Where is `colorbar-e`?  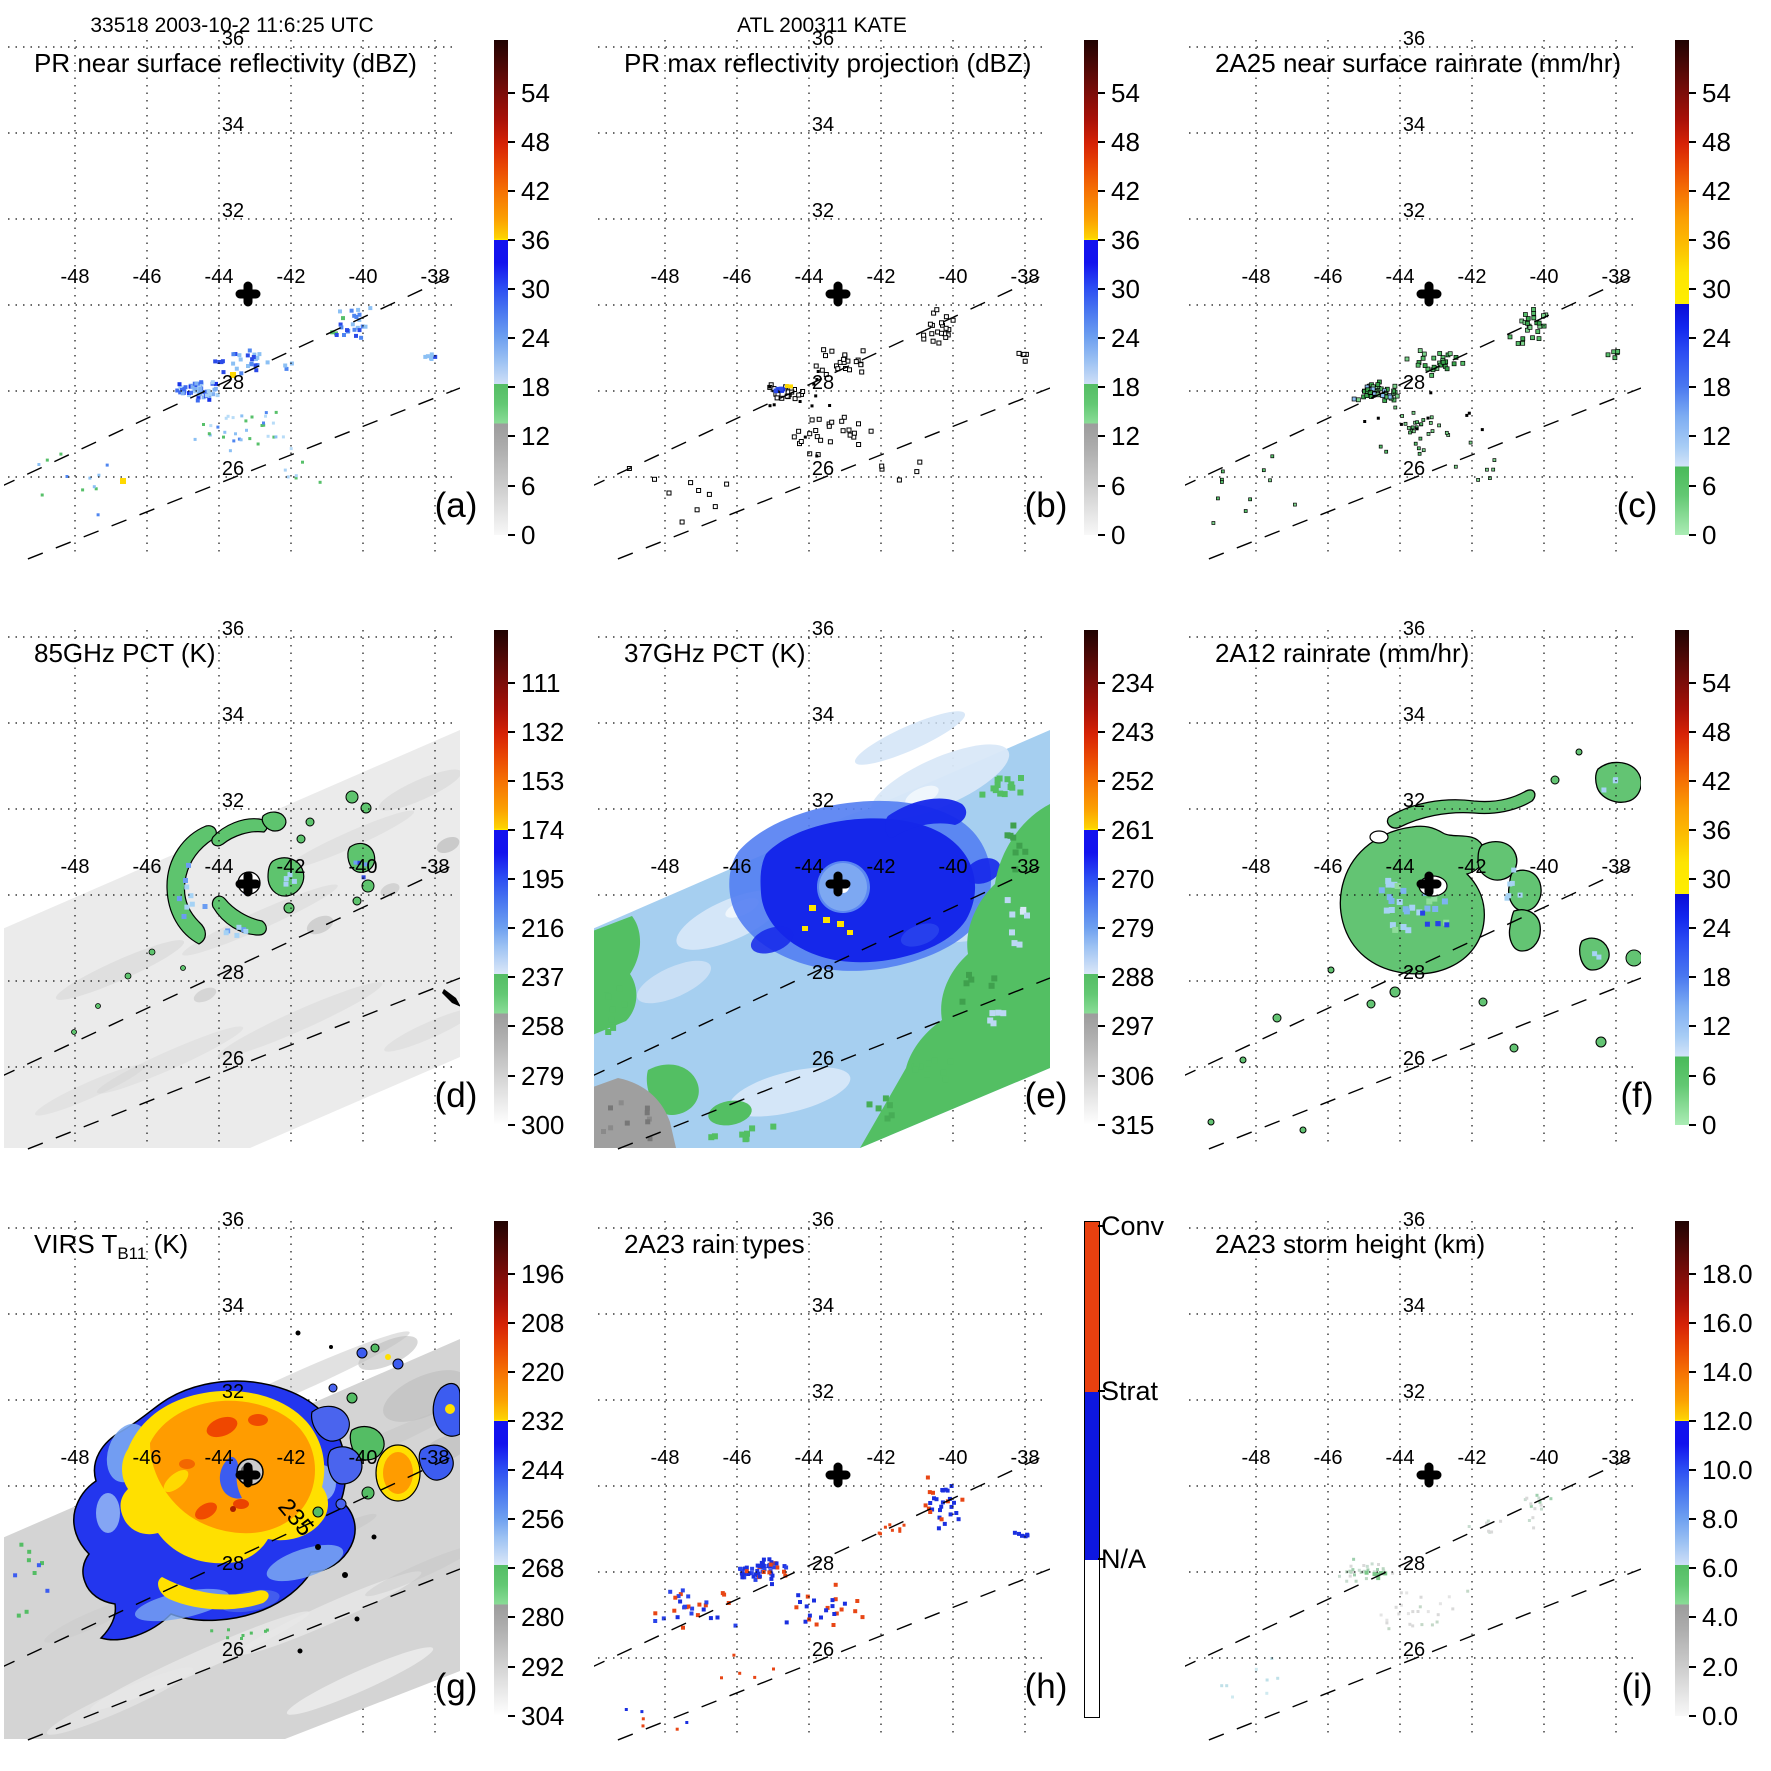
colorbar-e is located at coordinates (1091, 877).